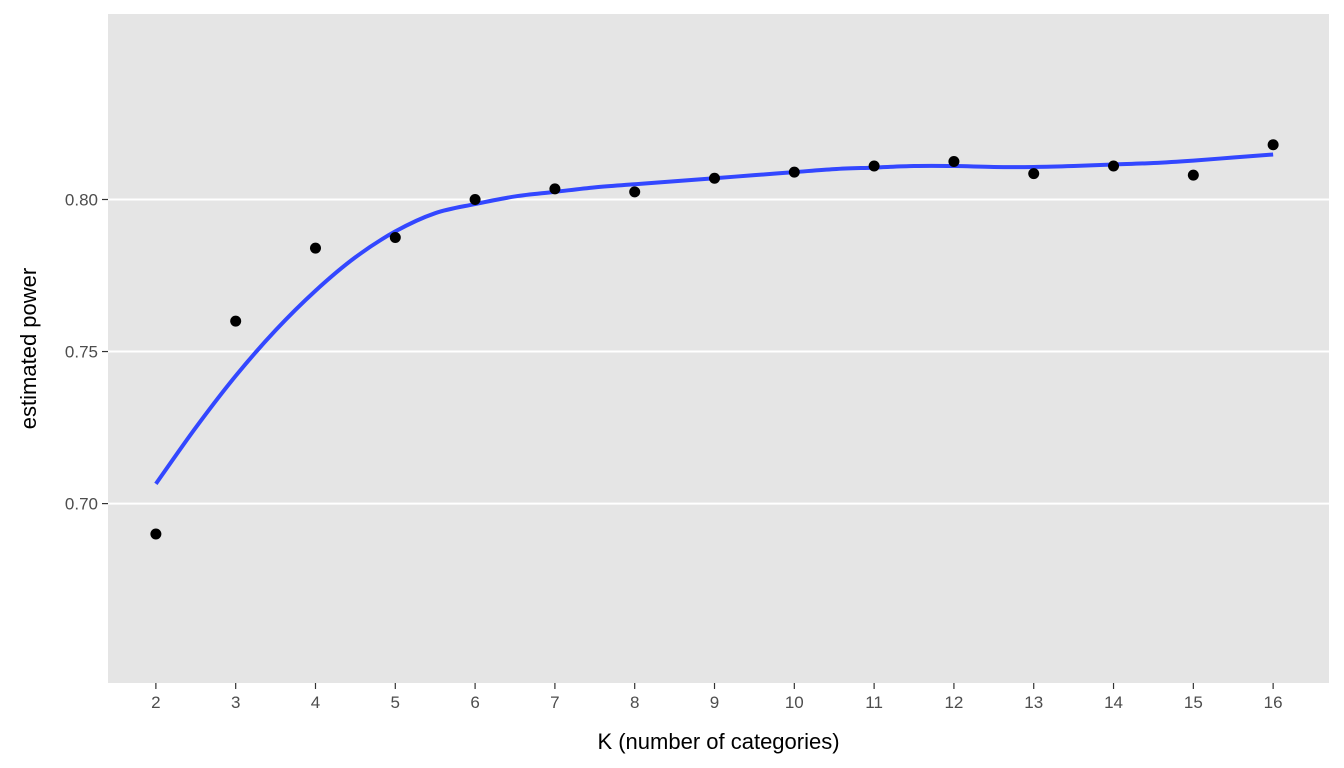 Image resolution: width=1344 pixels, height=768 pixels. What do you see at coordinates (1113, 702) in the screenshot?
I see `x-tick-label: 14` at bounding box center [1113, 702].